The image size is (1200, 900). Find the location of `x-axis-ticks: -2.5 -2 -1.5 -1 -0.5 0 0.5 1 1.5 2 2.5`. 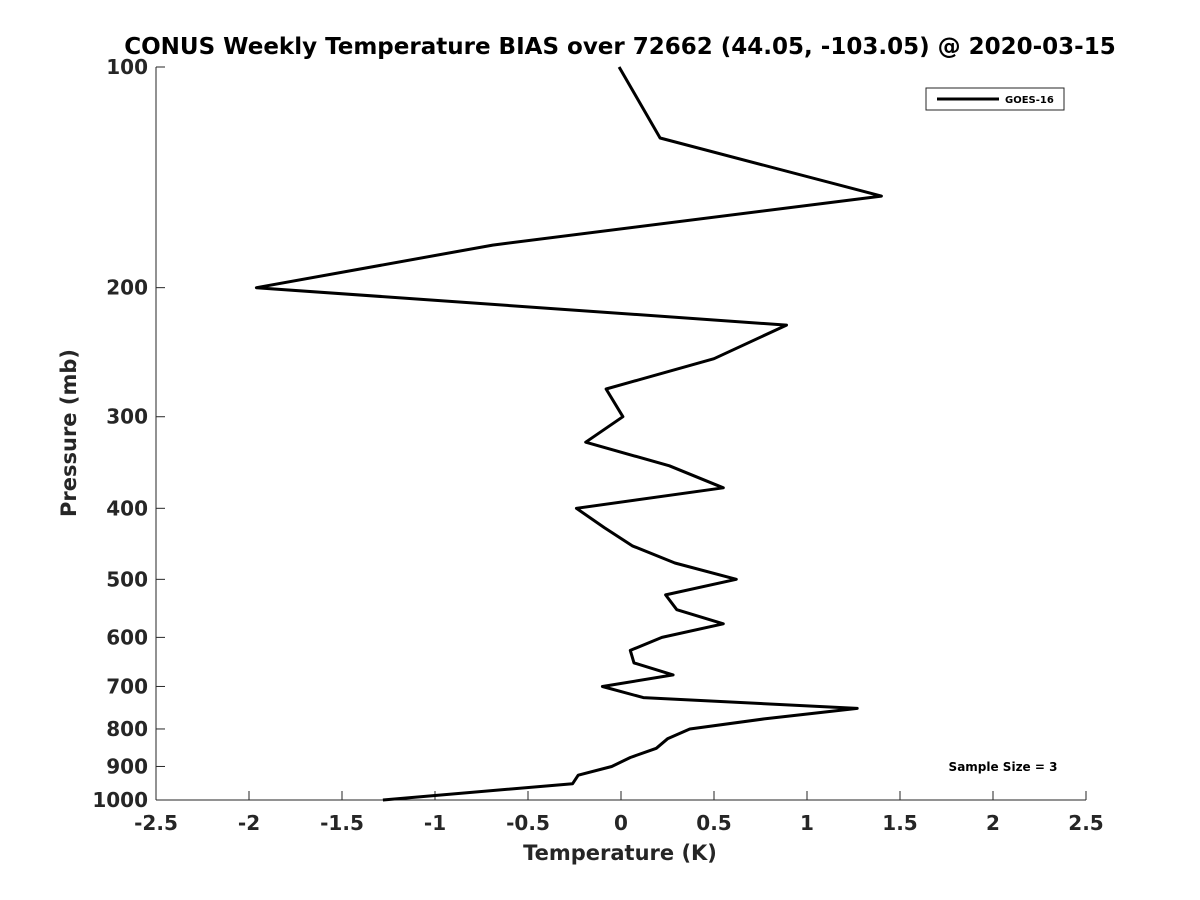

x-axis-ticks: -2.5 -2 -1.5 -1 -0.5 0 0.5 1 1.5 2 2.5 is located at coordinates (619, 813).